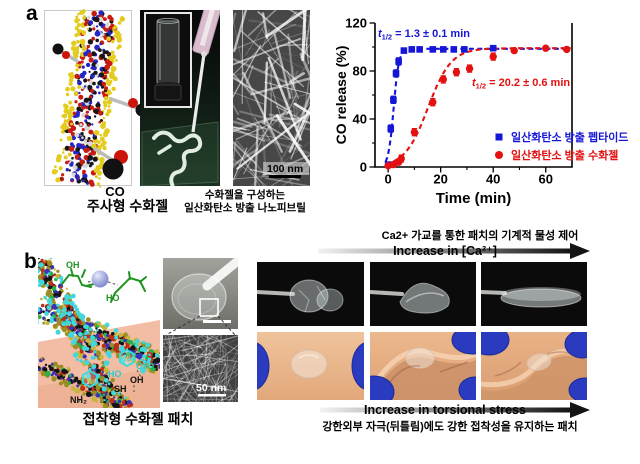  What do you see at coordinates (533, 296) in the screenshot?
I see `photo-patch-stiff` at bounding box center [533, 296].